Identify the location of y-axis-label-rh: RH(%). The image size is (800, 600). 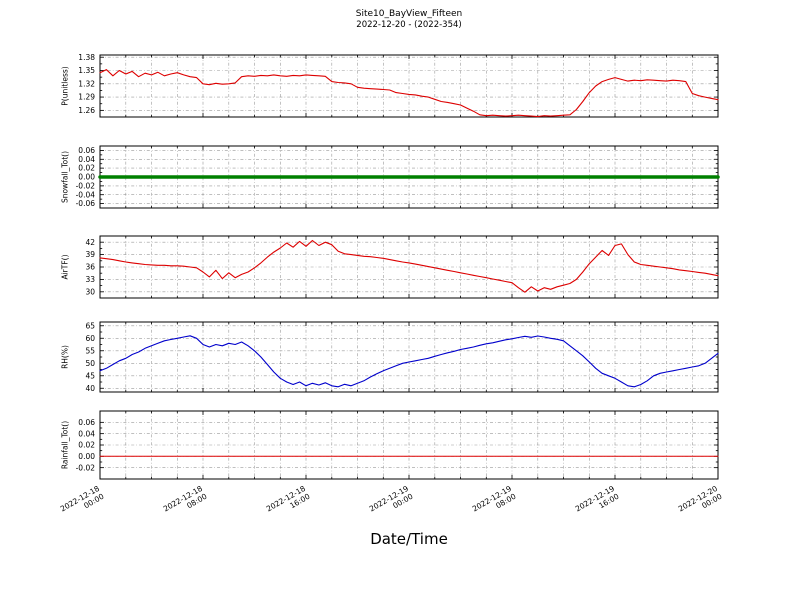
(65, 357).